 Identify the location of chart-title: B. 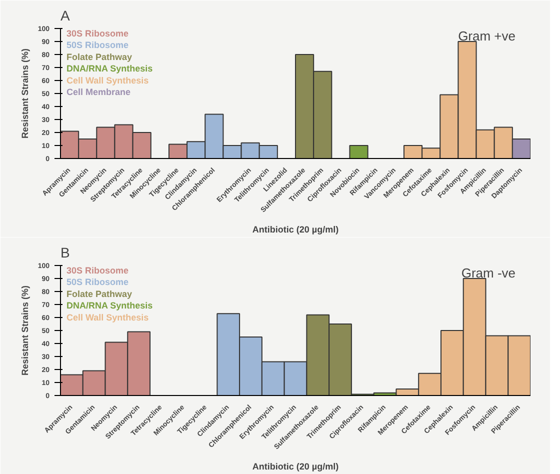
(65, 252).